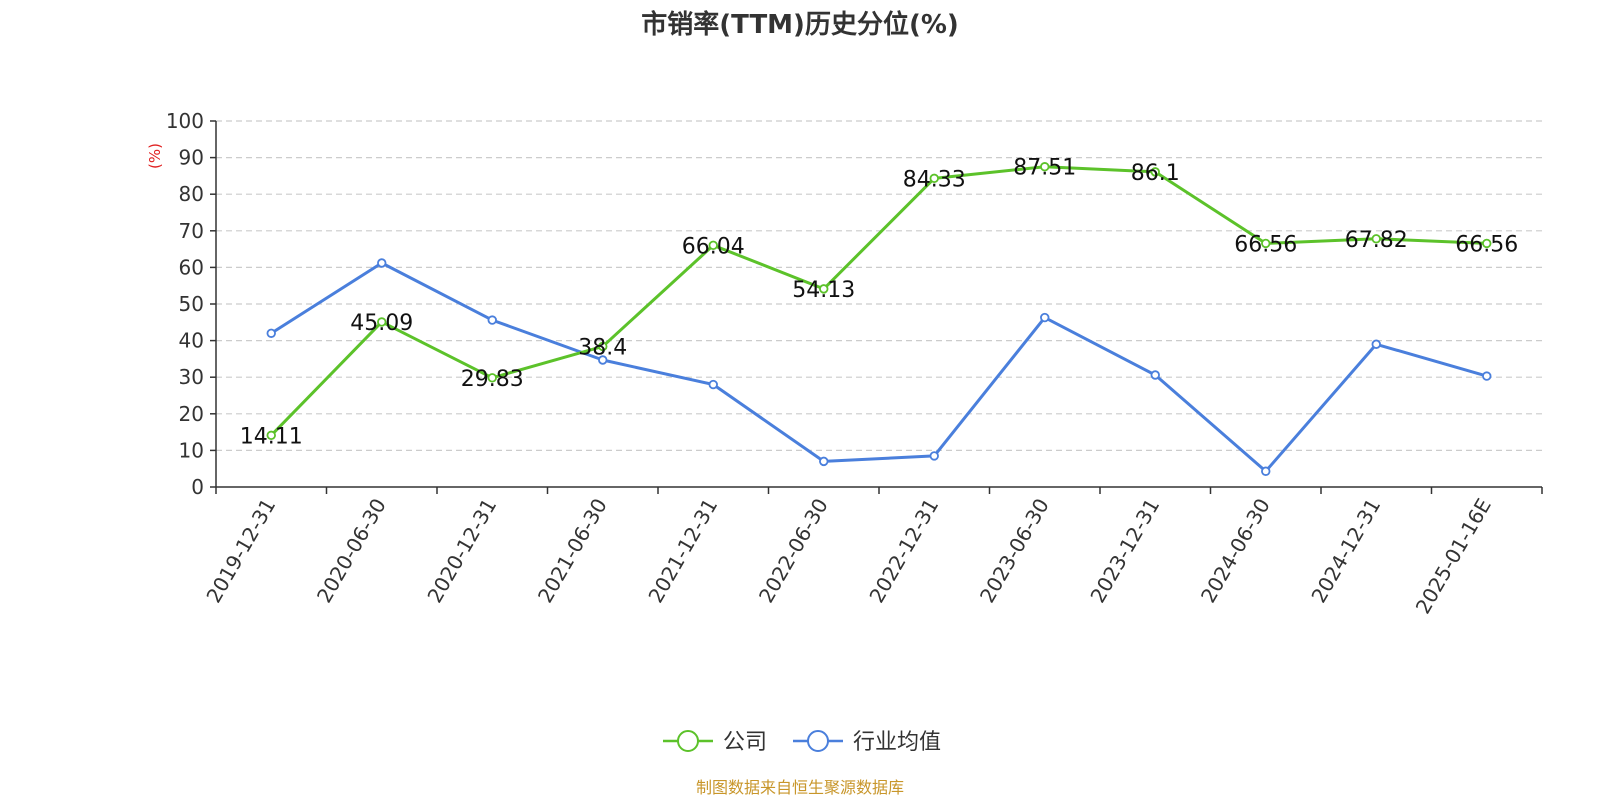 This screenshot has height=800, width=1600. What do you see at coordinates (191, 450) in the screenshot?
I see `y-tick-label: 10` at bounding box center [191, 450].